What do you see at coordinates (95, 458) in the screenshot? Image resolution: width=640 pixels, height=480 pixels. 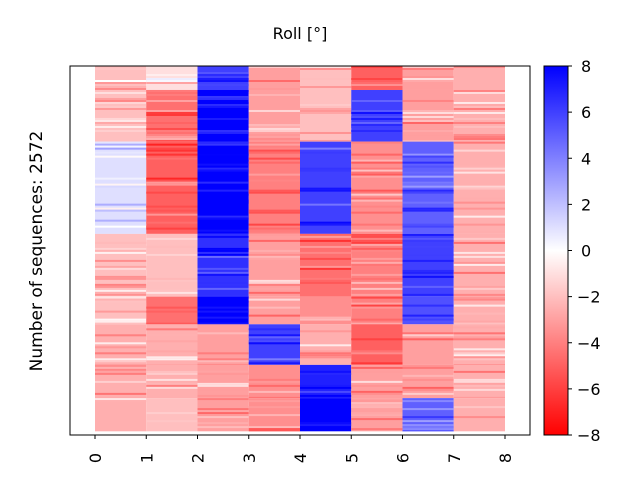 I see `x-tick-label: 0` at bounding box center [95, 458].